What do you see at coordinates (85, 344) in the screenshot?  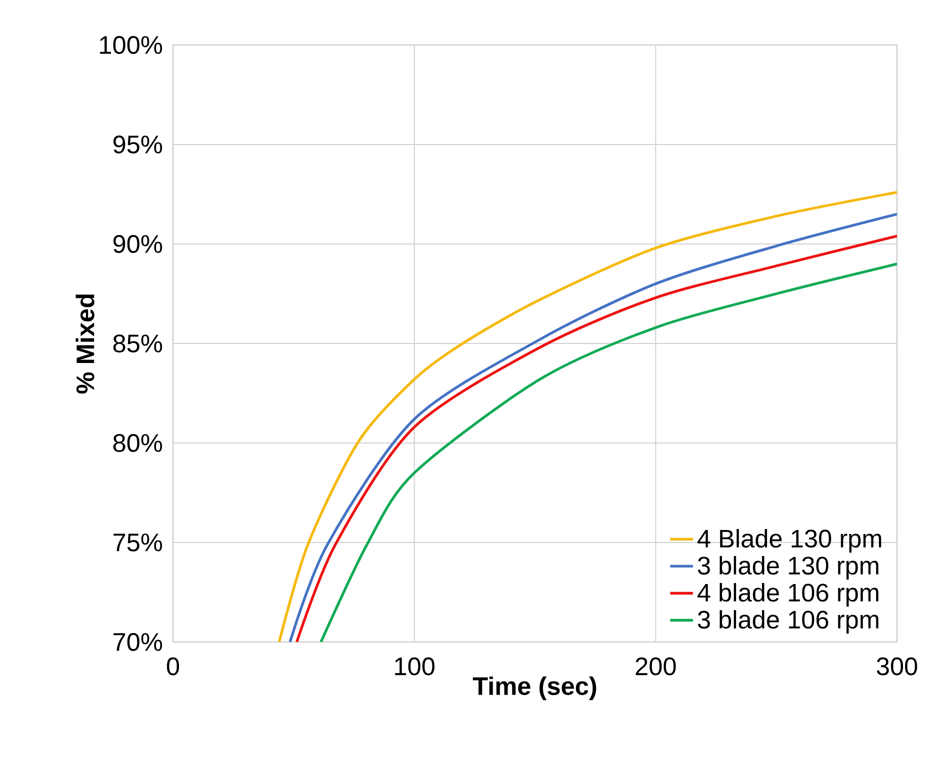 I see `y-axis-title: % Mixed` at bounding box center [85, 344].